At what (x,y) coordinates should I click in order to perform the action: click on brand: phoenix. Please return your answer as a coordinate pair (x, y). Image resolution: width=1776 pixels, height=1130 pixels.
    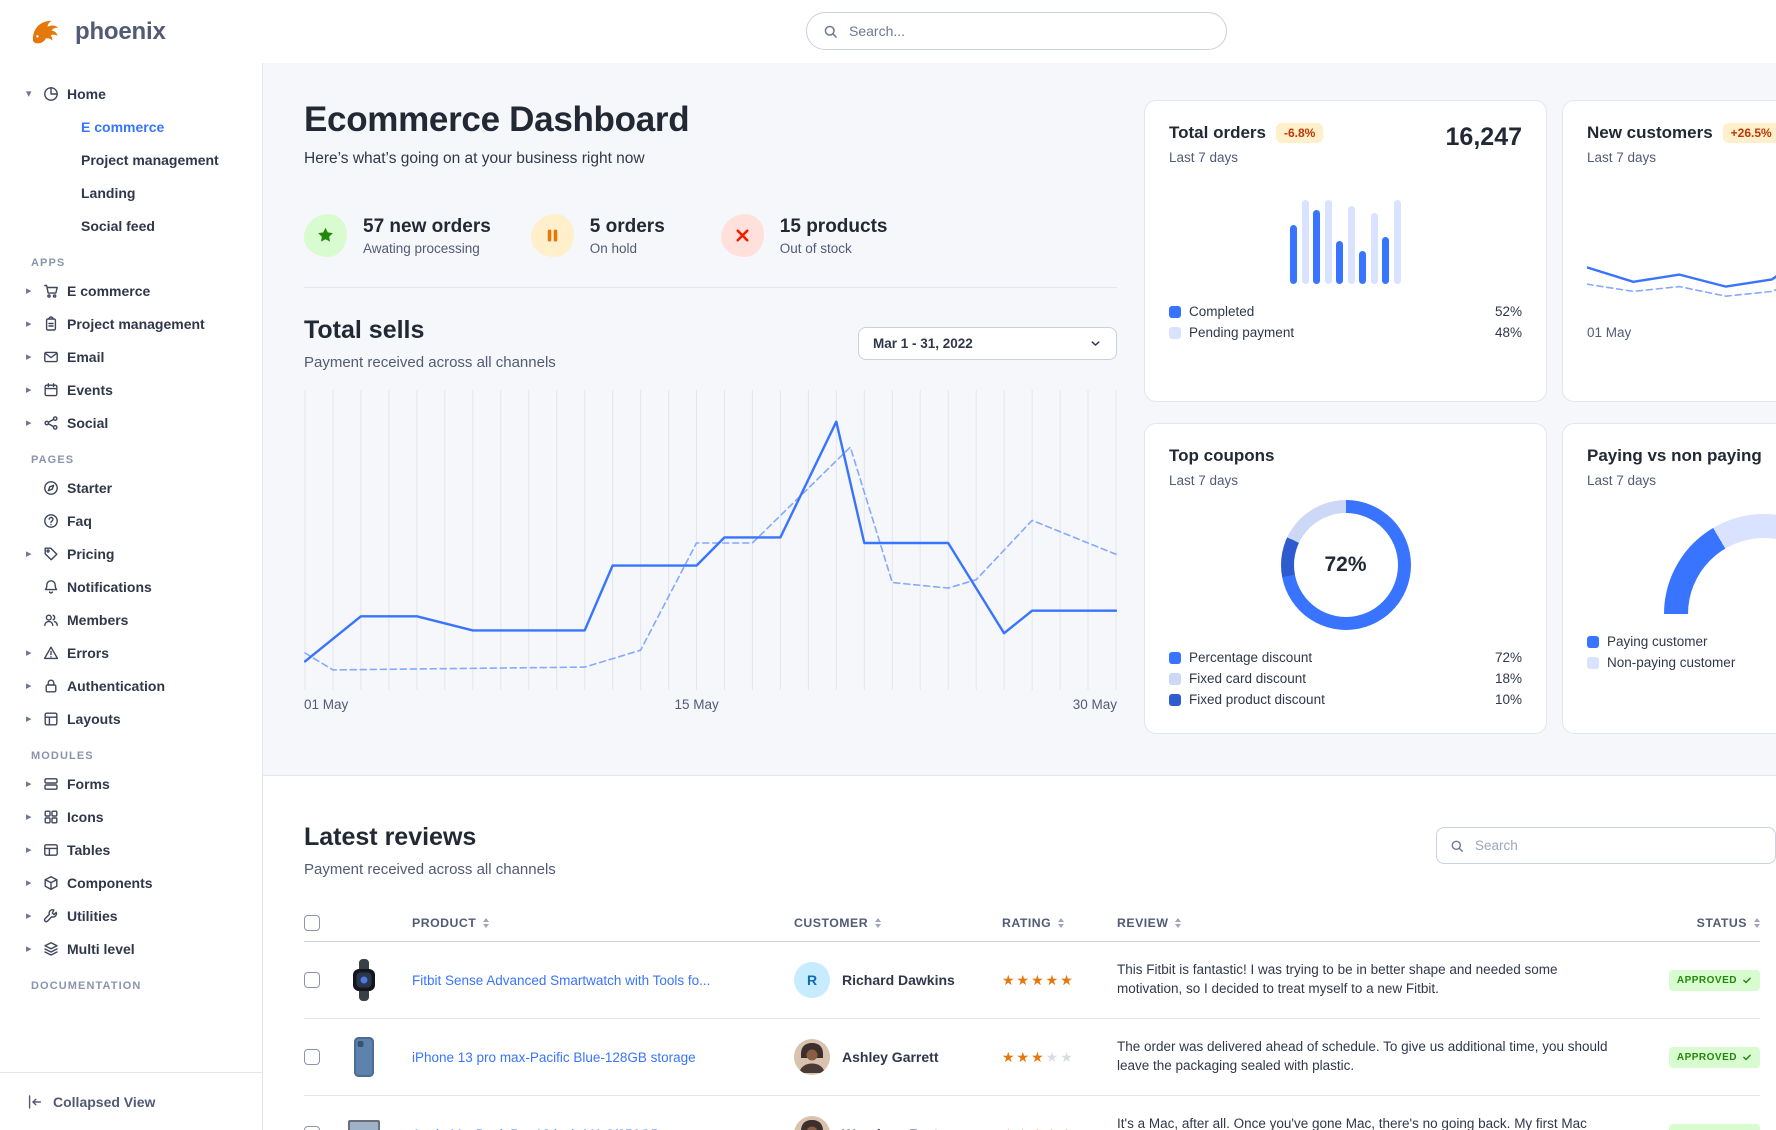
    Looking at the image, I should click on (96, 32).